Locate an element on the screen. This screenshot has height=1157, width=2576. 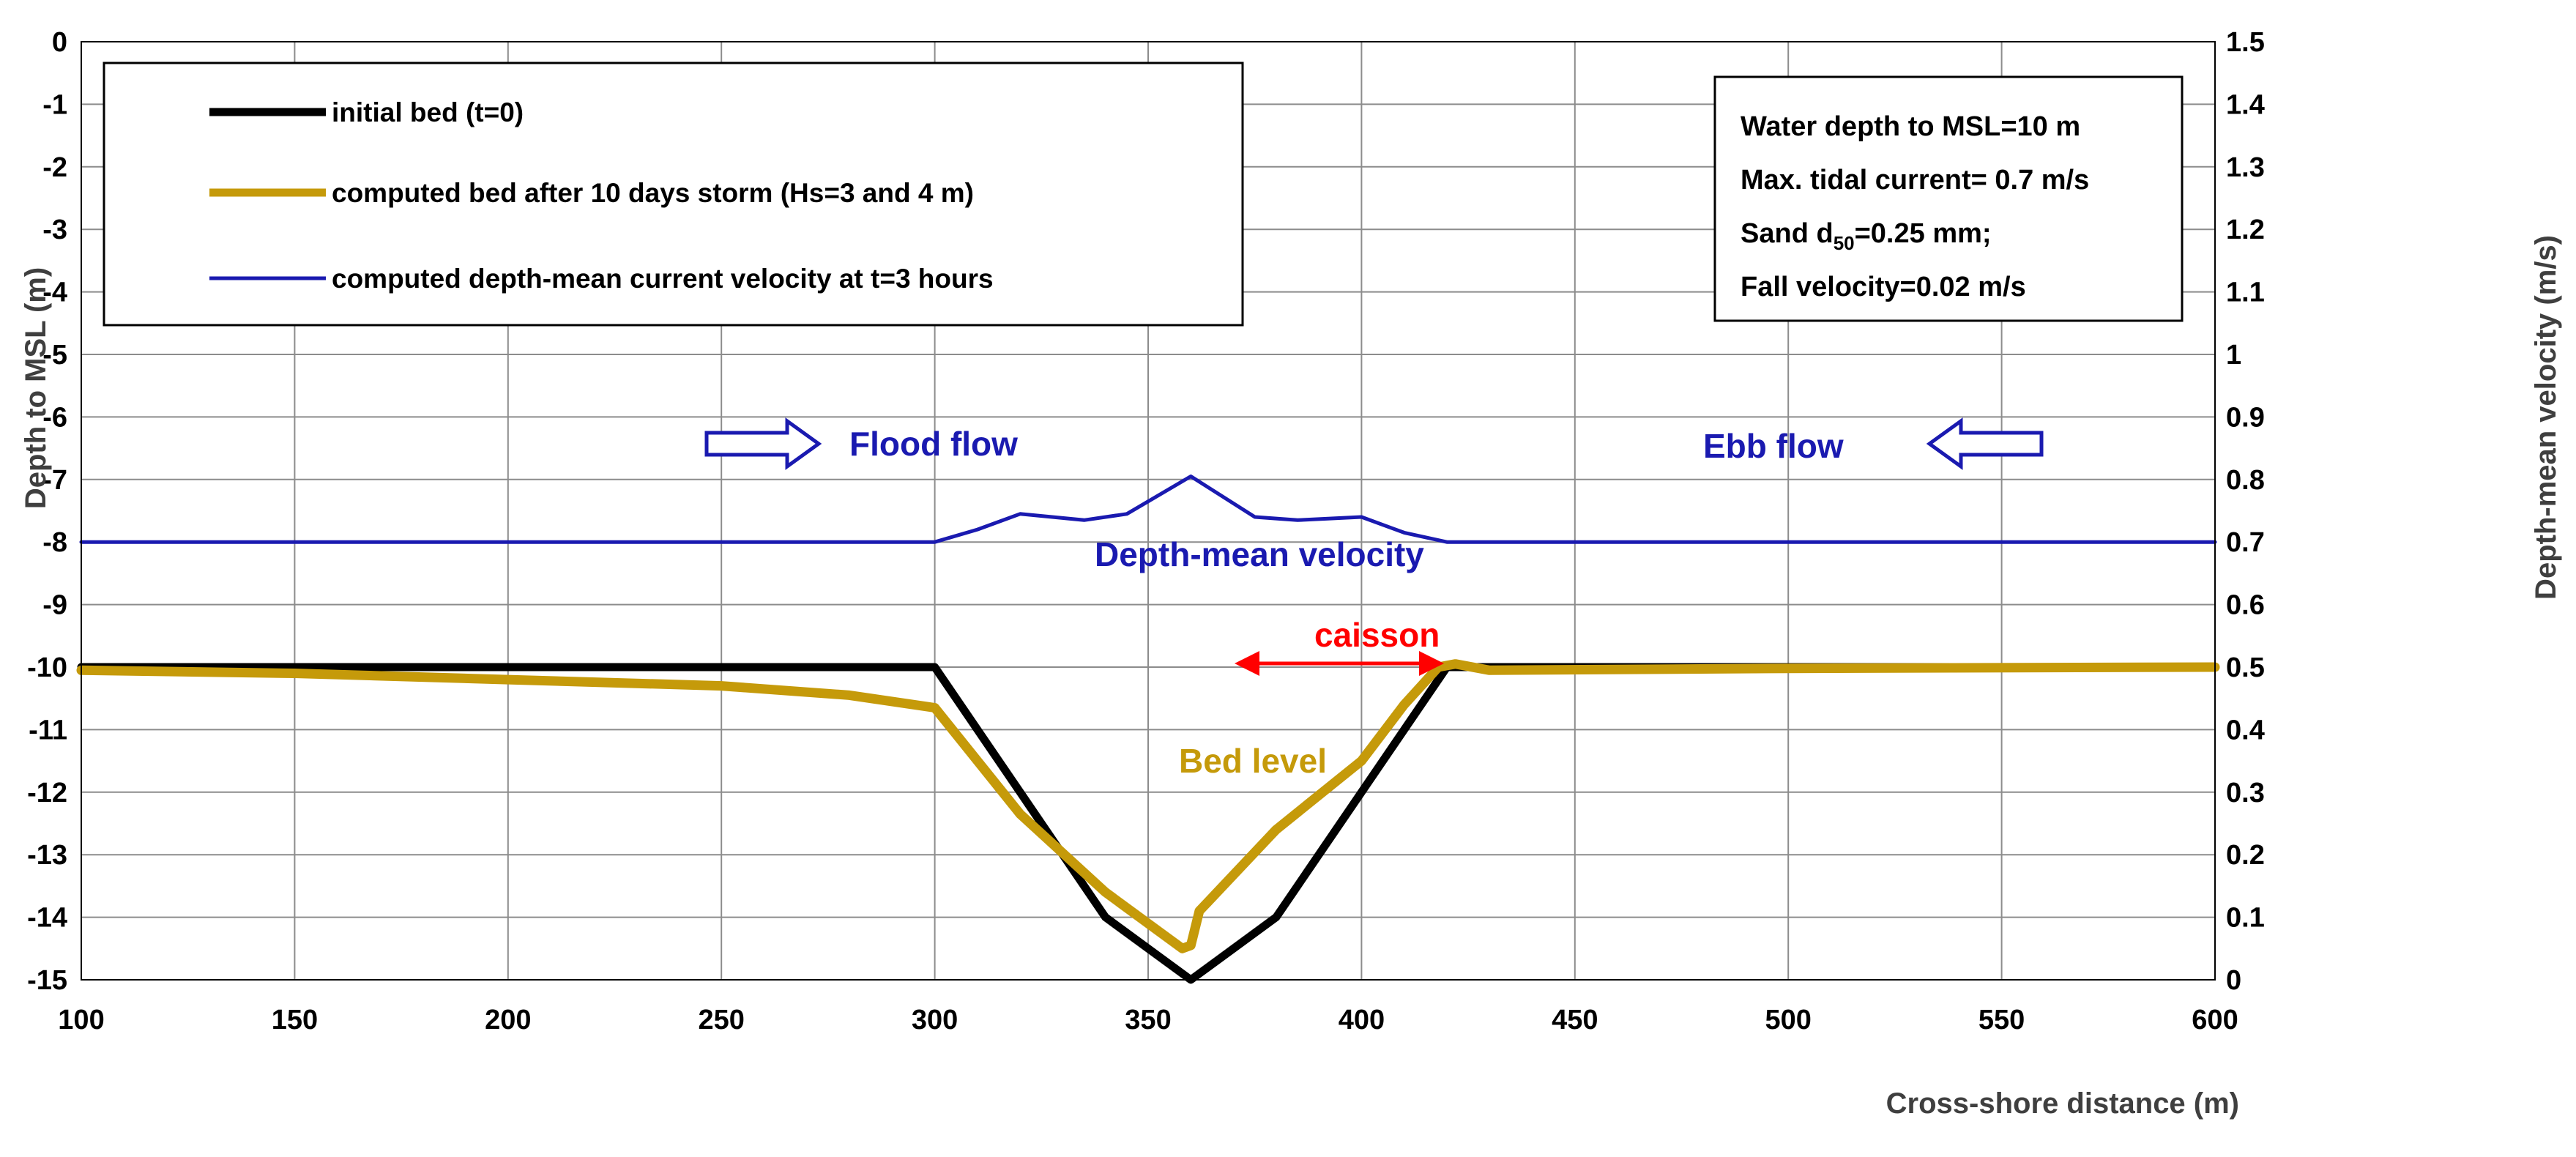
y2-tick-label: 1.1 is located at coordinates (2245, 293).